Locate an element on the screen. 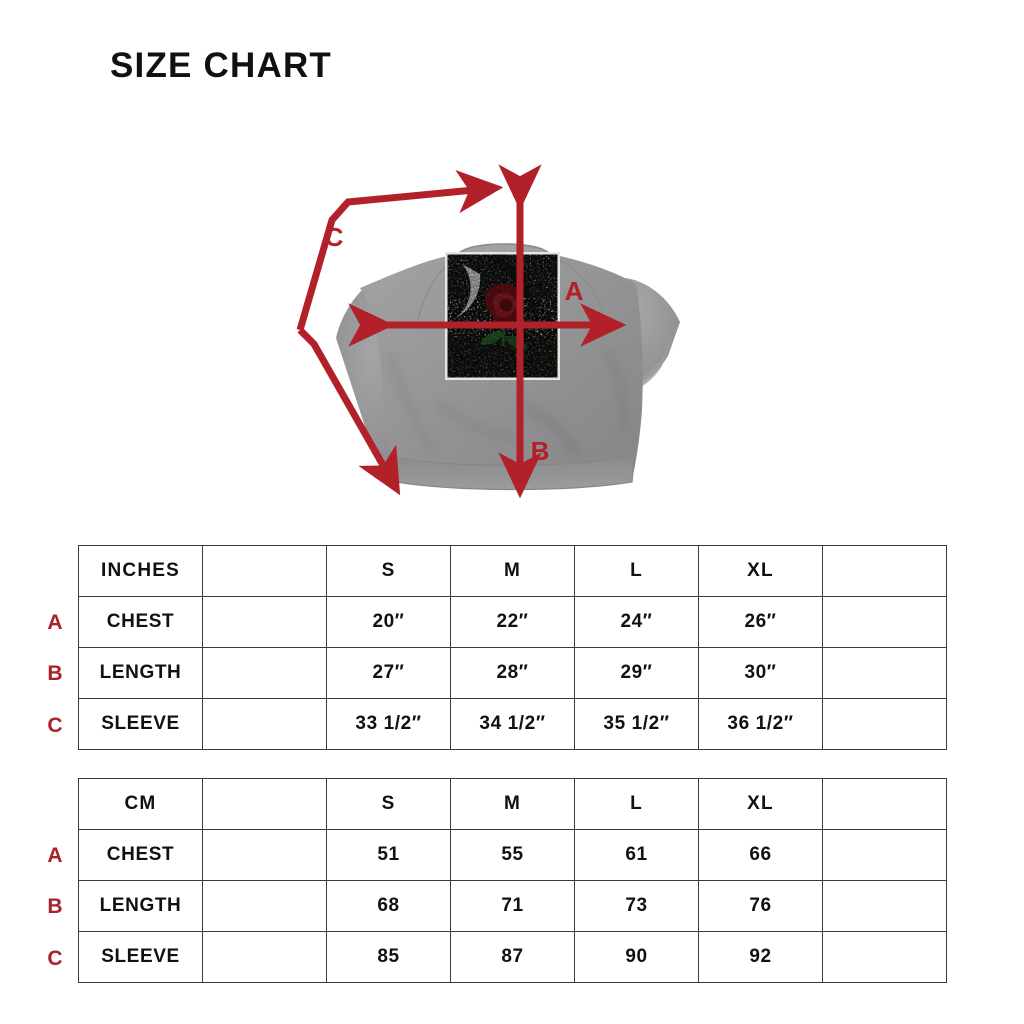 This screenshot has height=1024, width=1024. cell-length-m: 28″ is located at coordinates (512, 673).